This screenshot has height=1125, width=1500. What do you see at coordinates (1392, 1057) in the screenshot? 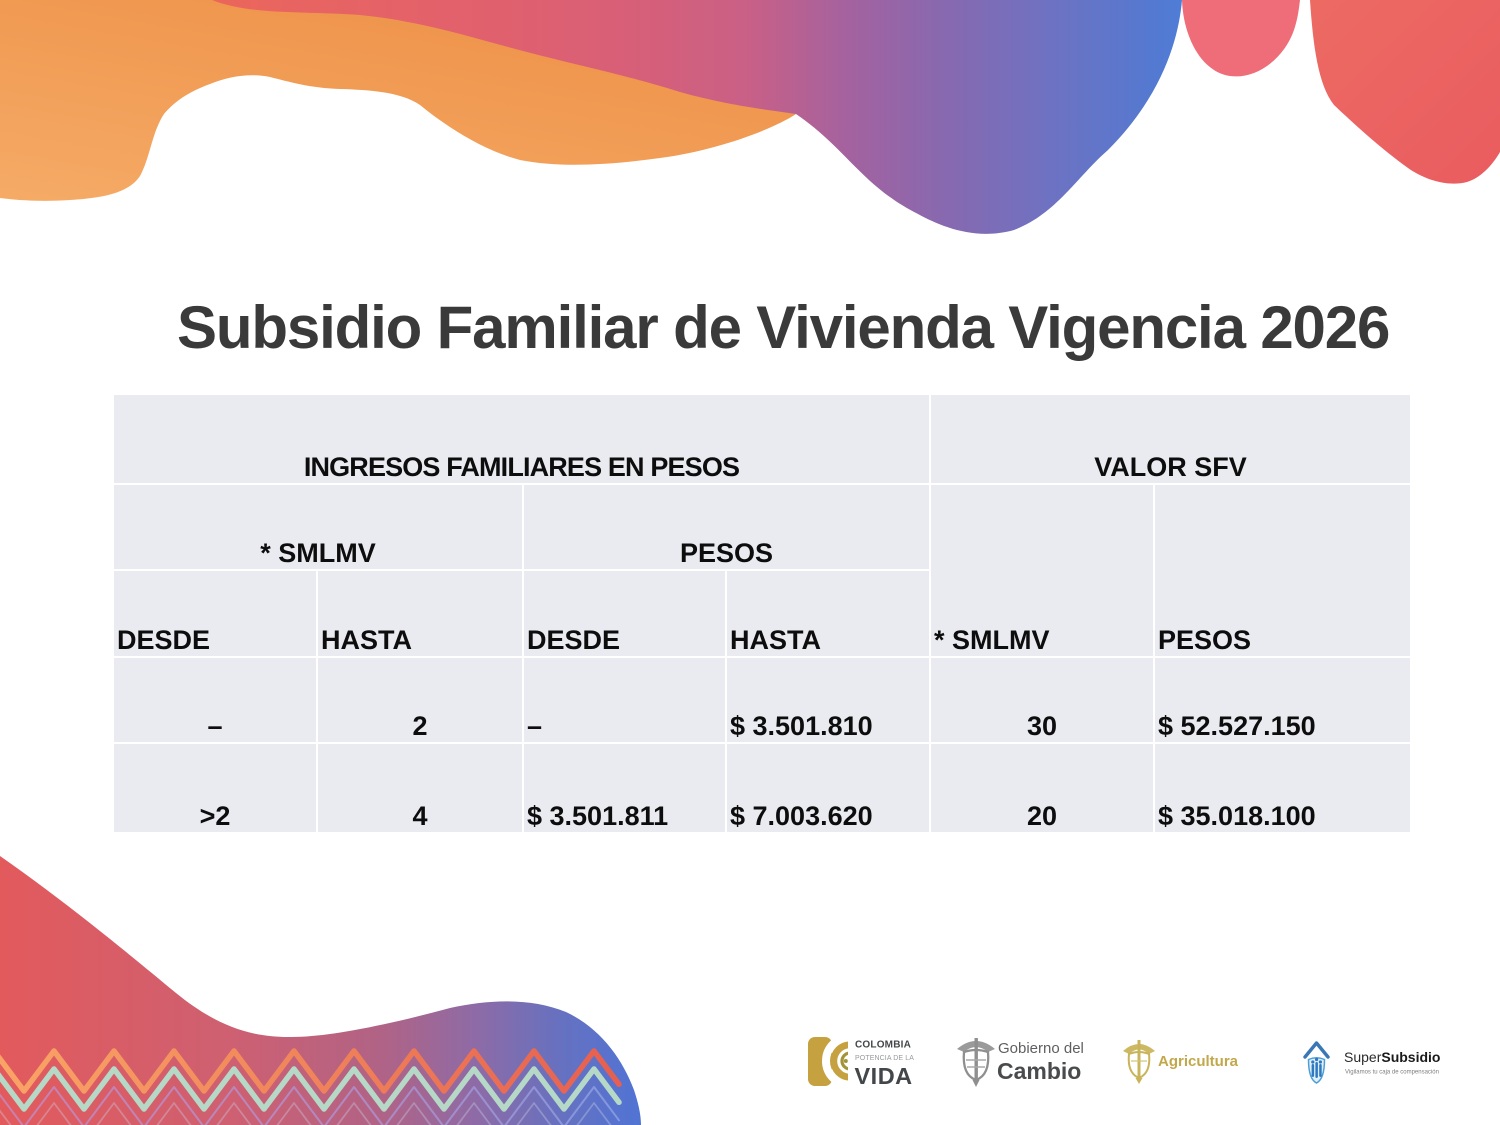
I see `svg-text: SuperSubsidio` at bounding box center [1392, 1057].